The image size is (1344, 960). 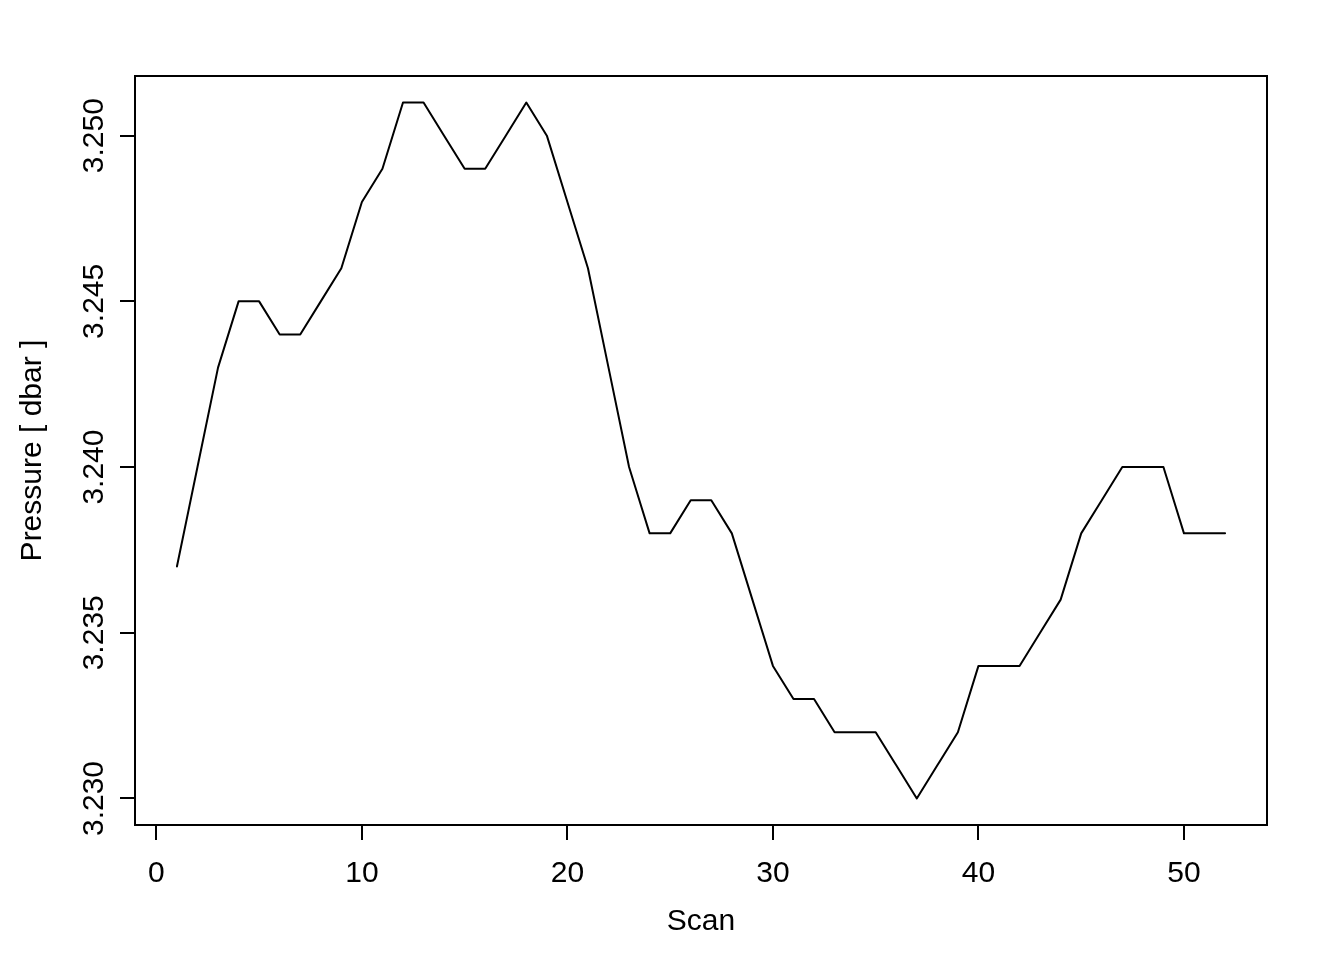 What do you see at coordinates (701, 920) in the screenshot?
I see `x-axis-title: Scan` at bounding box center [701, 920].